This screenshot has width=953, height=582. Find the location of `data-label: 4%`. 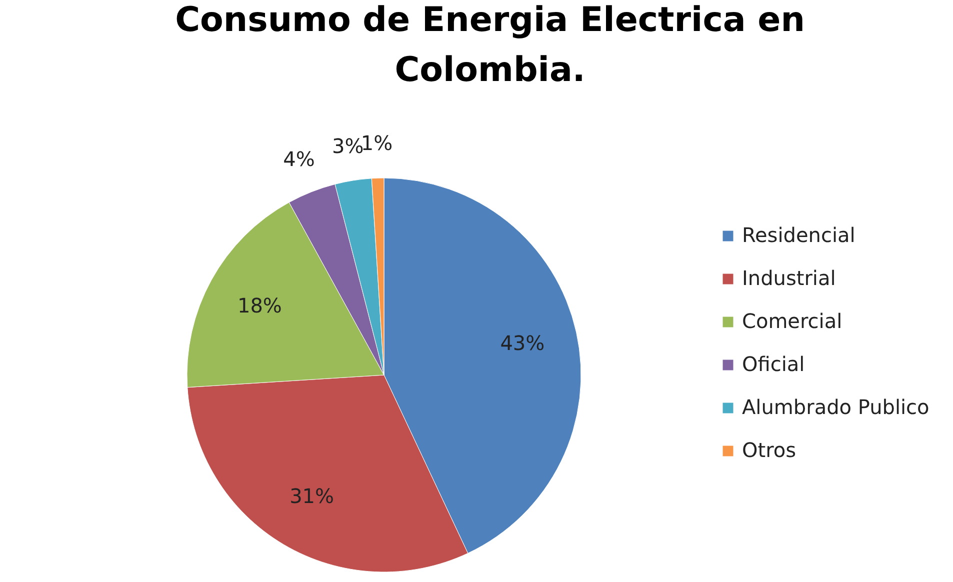

data-label: 4% is located at coordinates (299, 159).